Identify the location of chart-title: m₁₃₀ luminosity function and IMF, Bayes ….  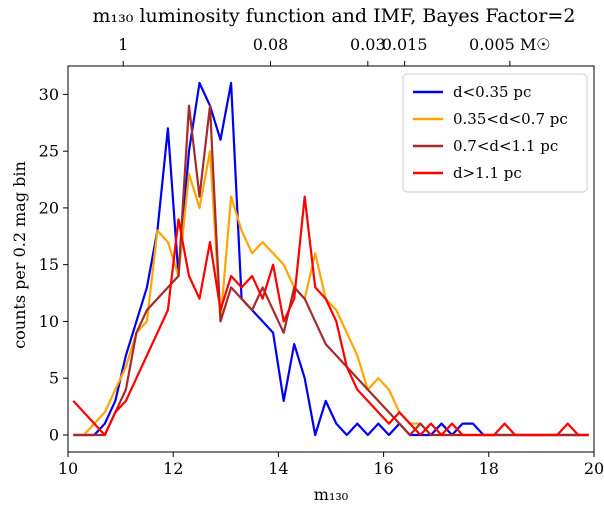
(334, 16).